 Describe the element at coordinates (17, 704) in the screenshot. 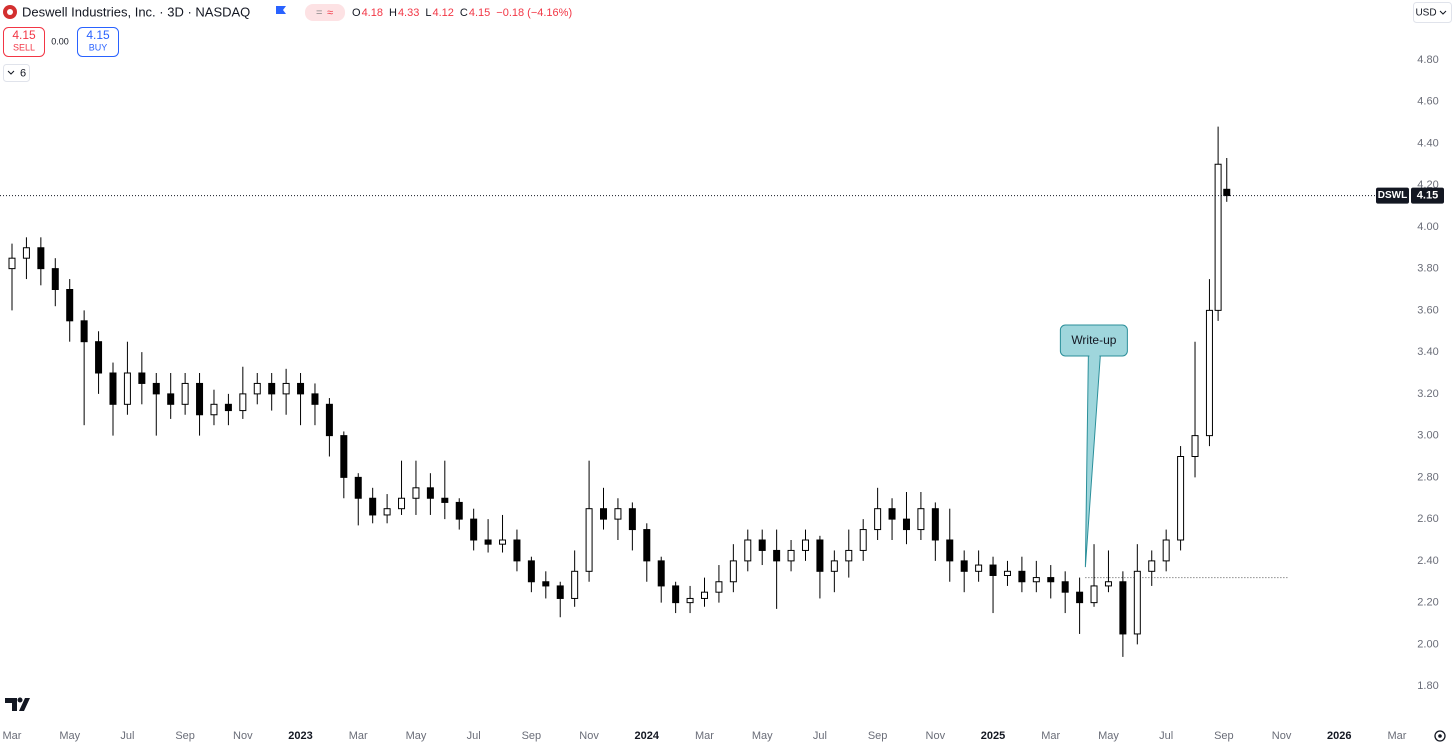

I see `tv-logo` at that location.